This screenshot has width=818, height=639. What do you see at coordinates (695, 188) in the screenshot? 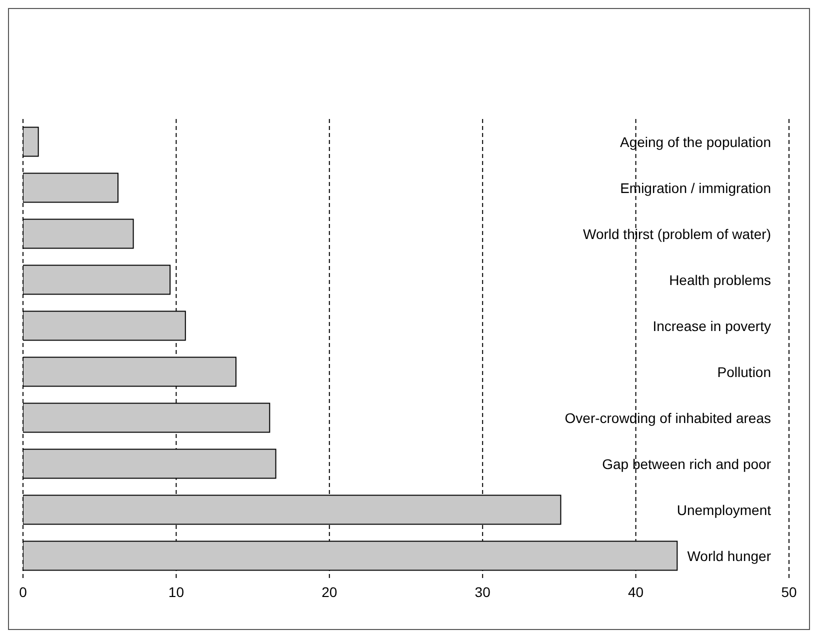
I see `y-tick-label: Emigration / immigration` at bounding box center [695, 188].